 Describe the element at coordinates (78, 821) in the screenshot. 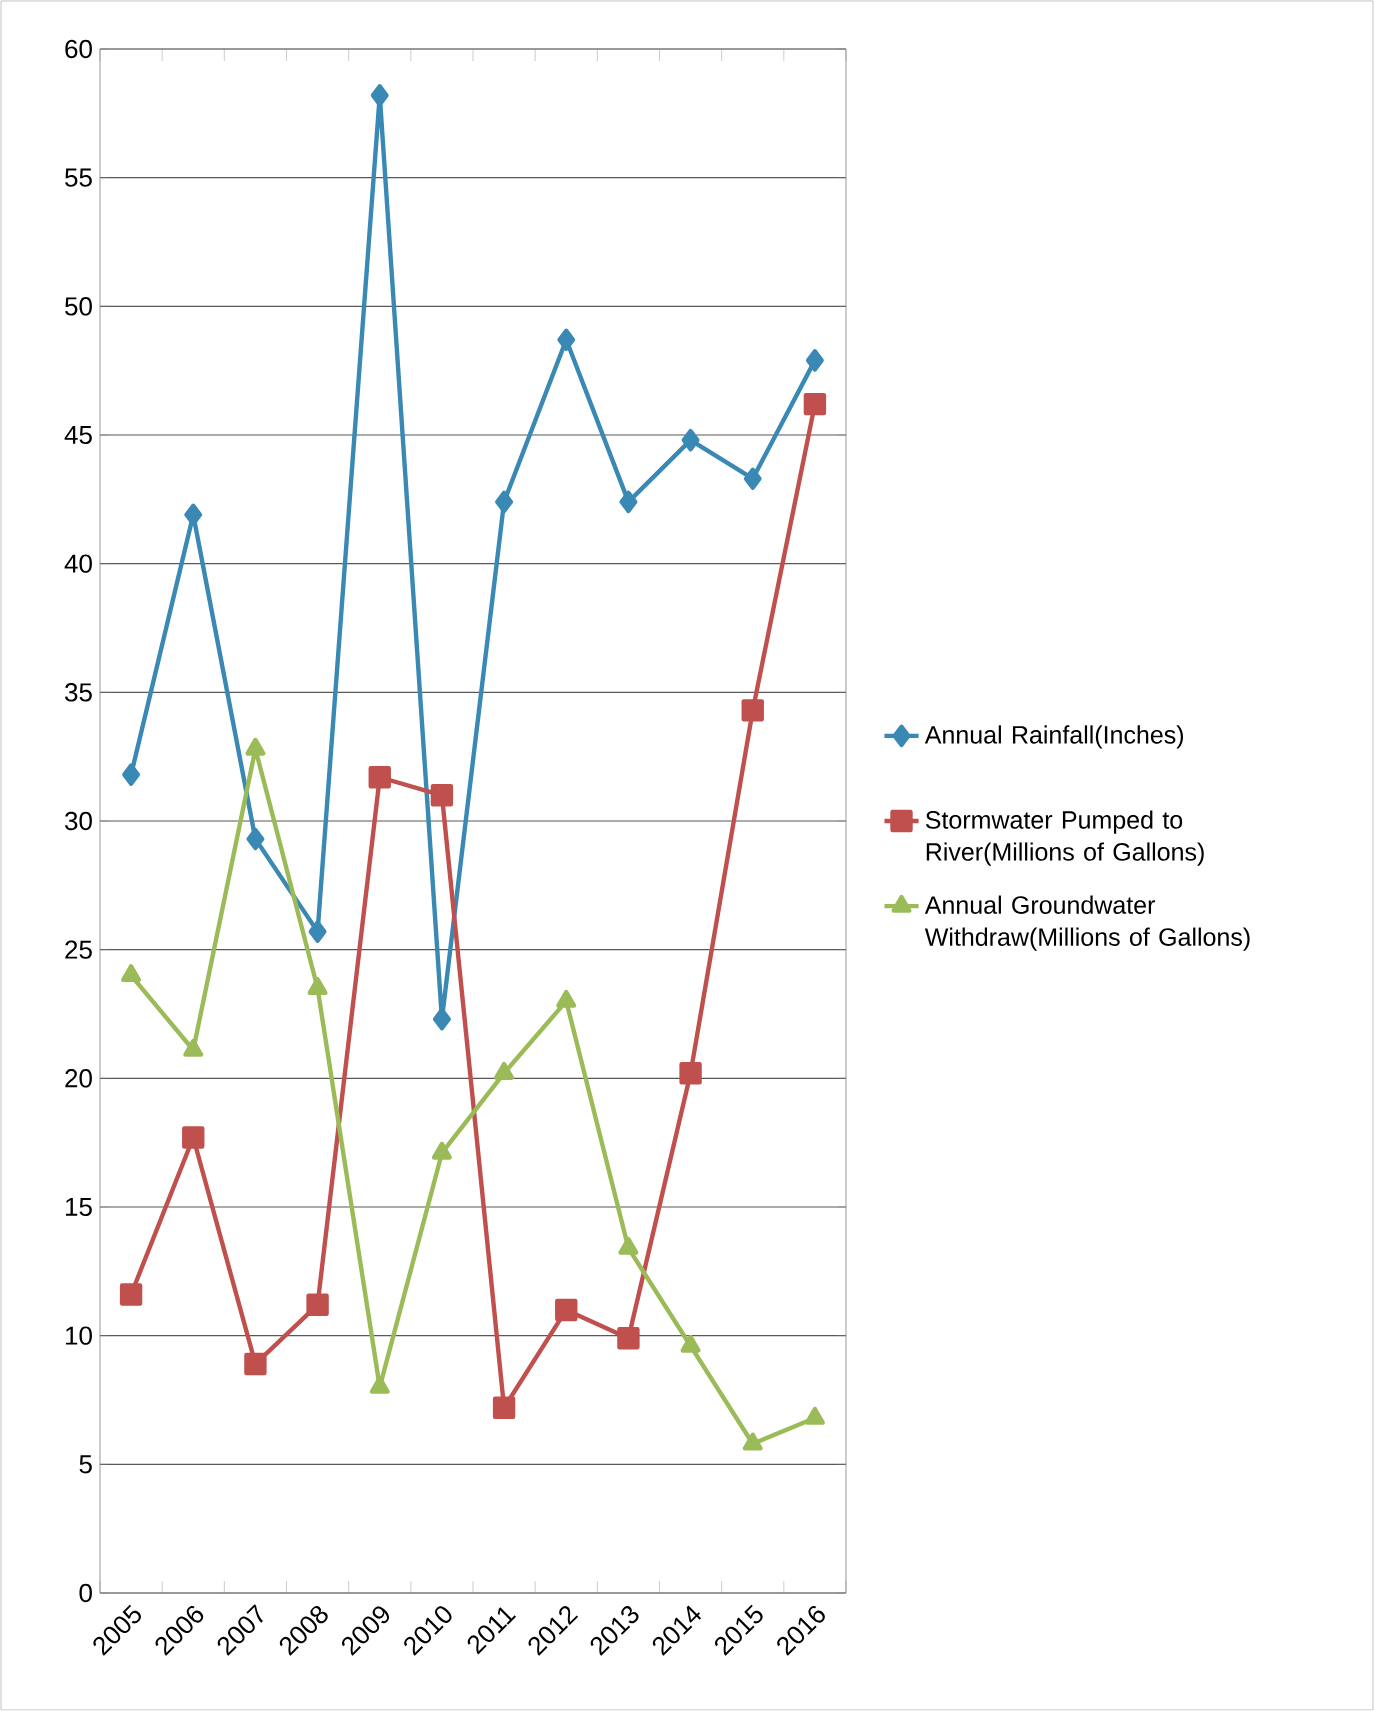

I see `y-tick-label: 30` at that location.